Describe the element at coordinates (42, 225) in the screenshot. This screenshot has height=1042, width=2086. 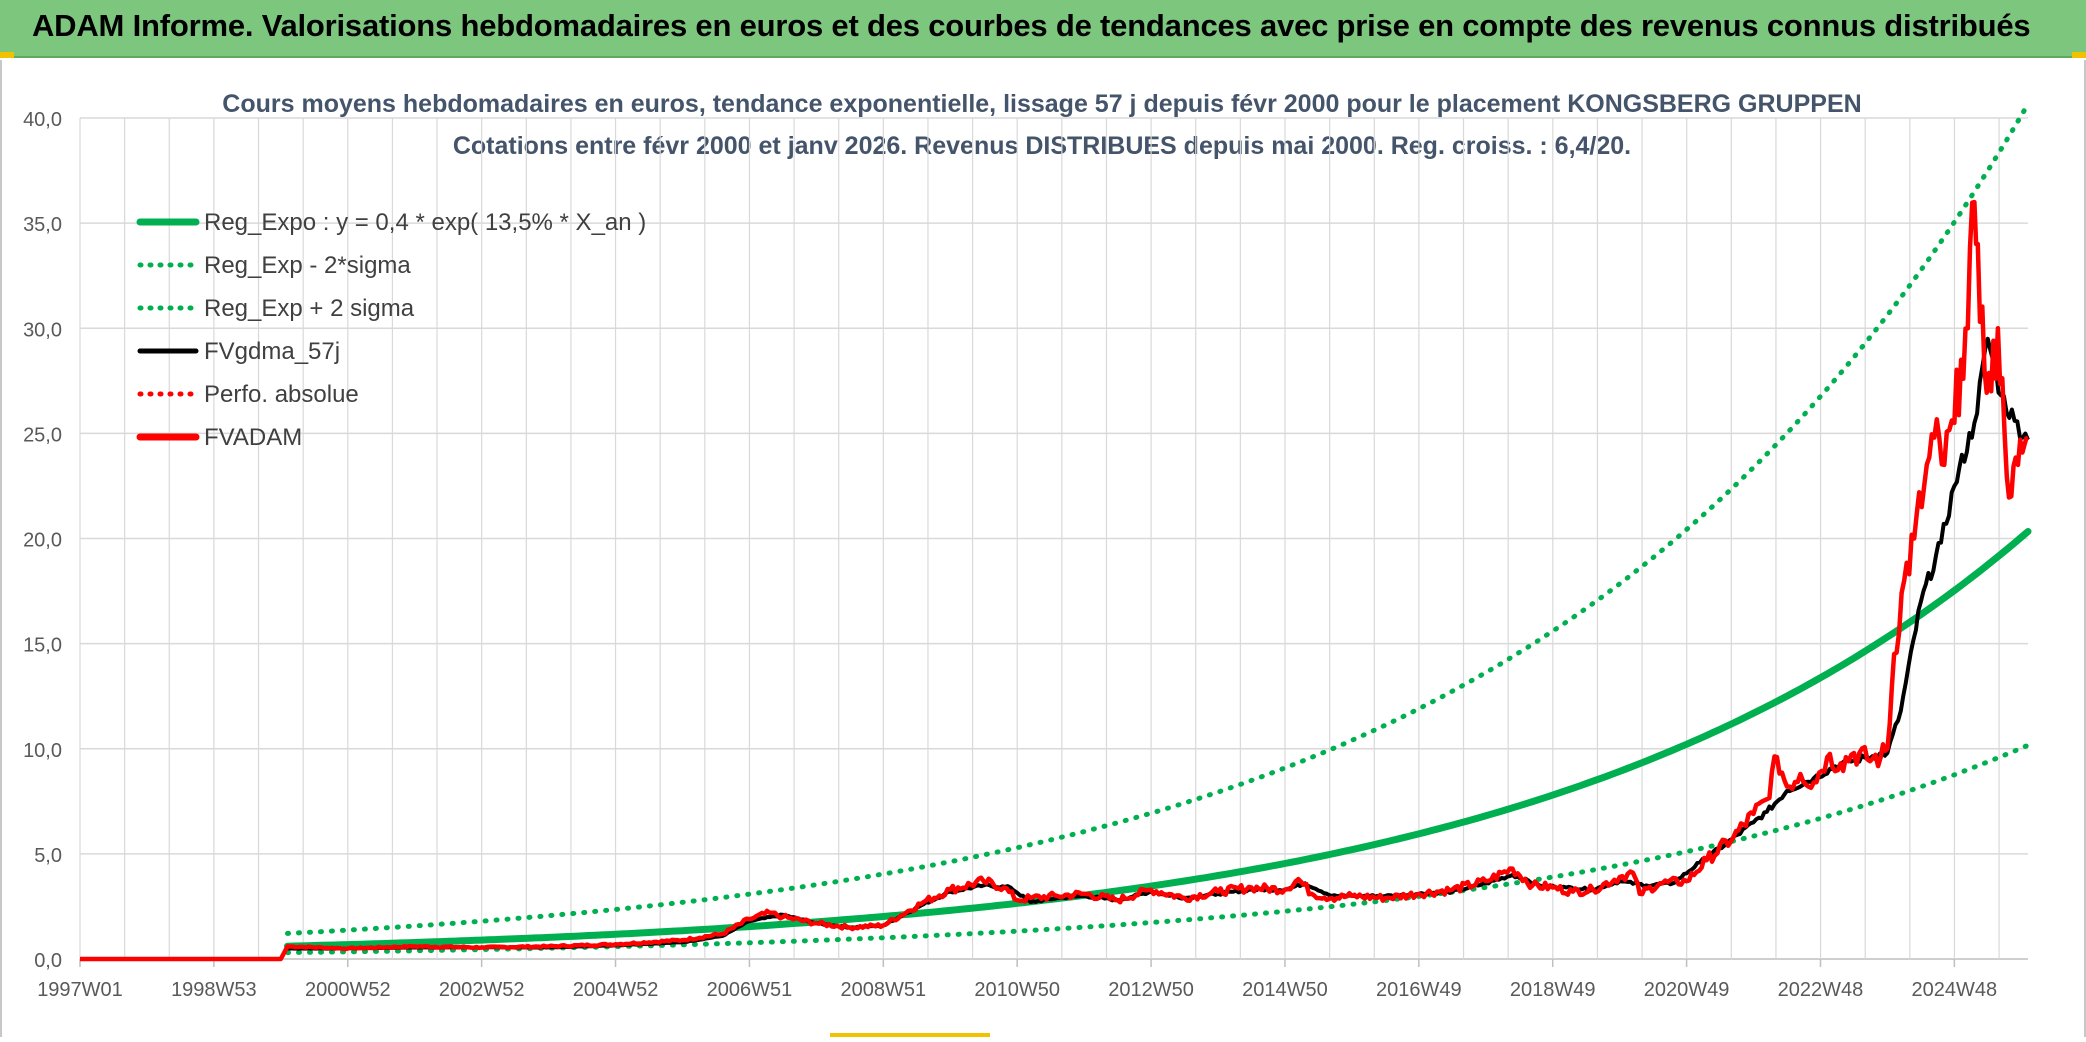
I see `y-tick-label: 35,0` at that location.